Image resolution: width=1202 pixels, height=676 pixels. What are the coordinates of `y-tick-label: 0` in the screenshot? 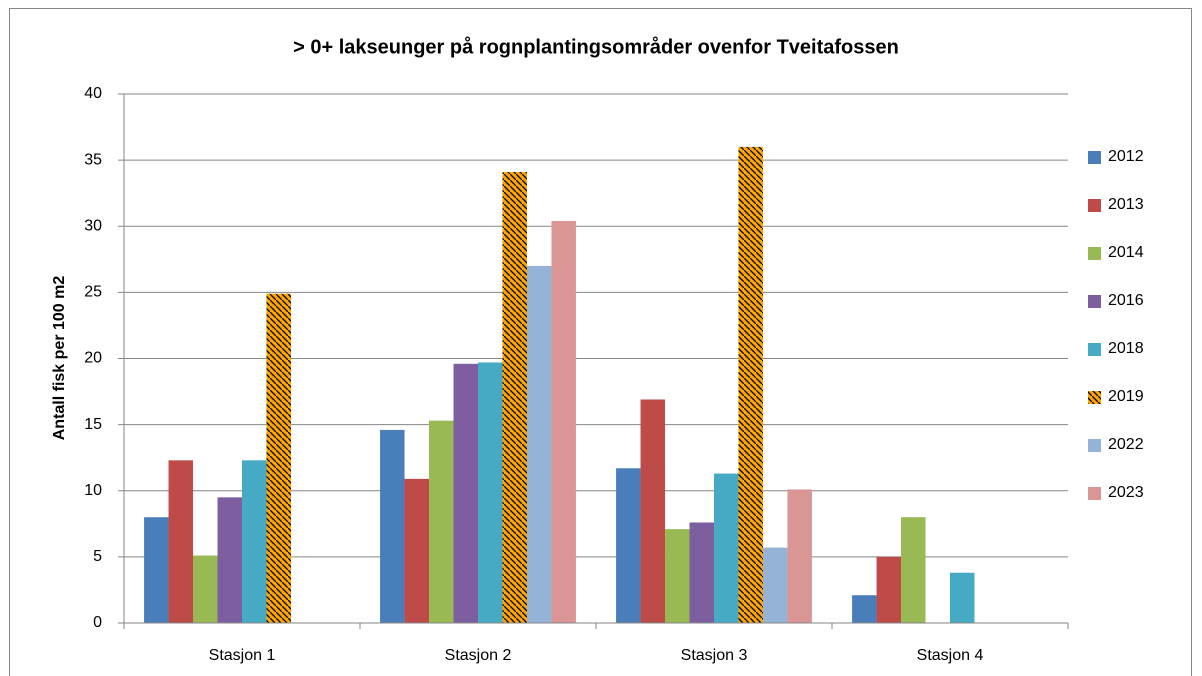 It's located at (97, 622).